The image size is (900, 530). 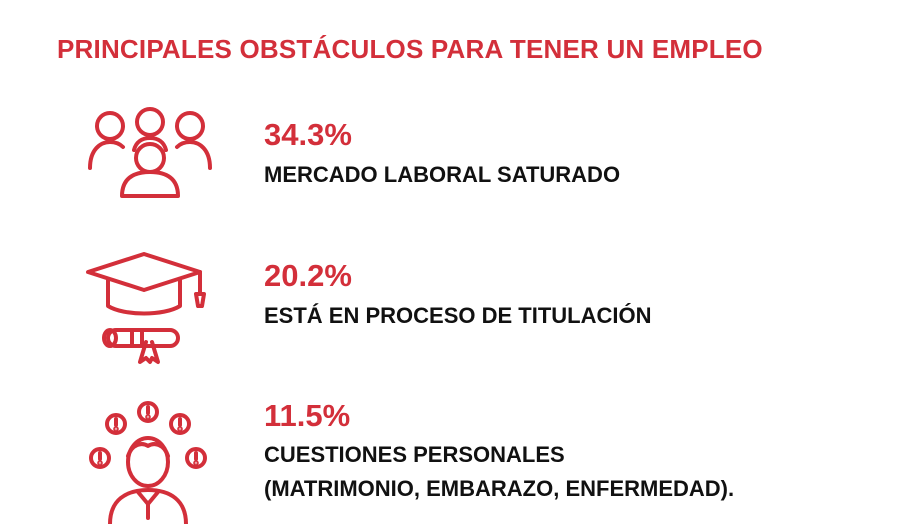 I want to click on obstacle-label: MERCADO LABORAL SATURADO, so click(x=442, y=175).